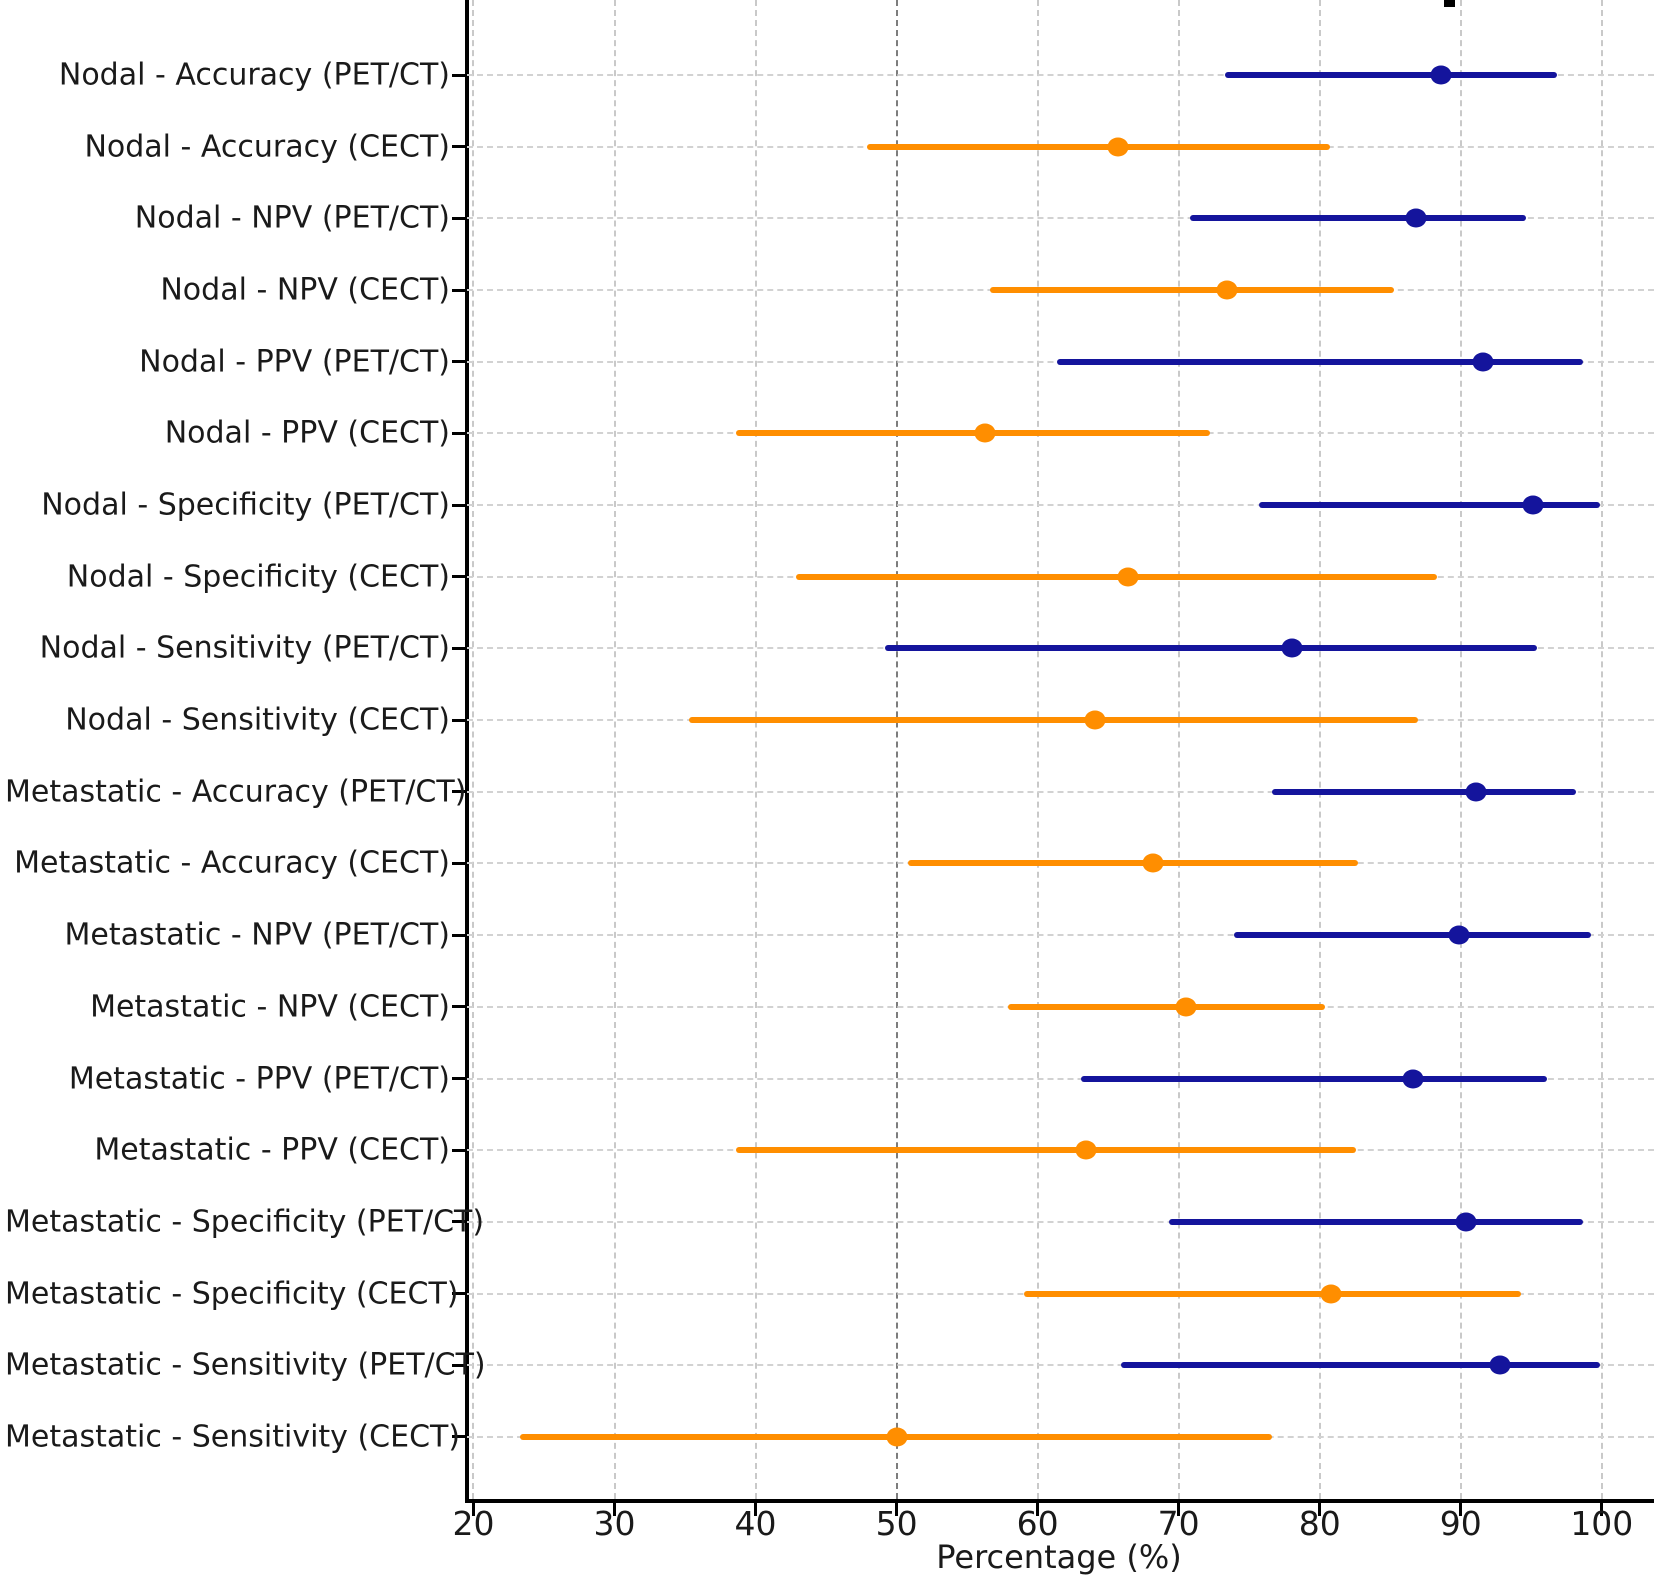 The width and height of the screenshot is (1654, 1578). I want to click on x-axis-tick-label: 80, so click(1319, 1523).